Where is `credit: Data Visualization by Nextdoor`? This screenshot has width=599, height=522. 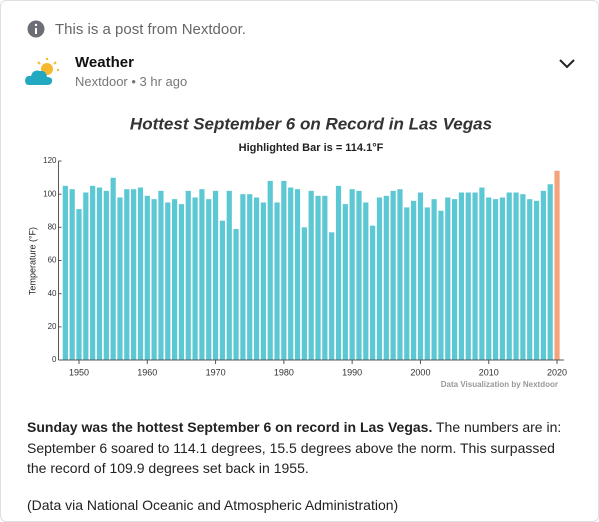 credit: Data Visualization by Nextdoor is located at coordinates (499, 384).